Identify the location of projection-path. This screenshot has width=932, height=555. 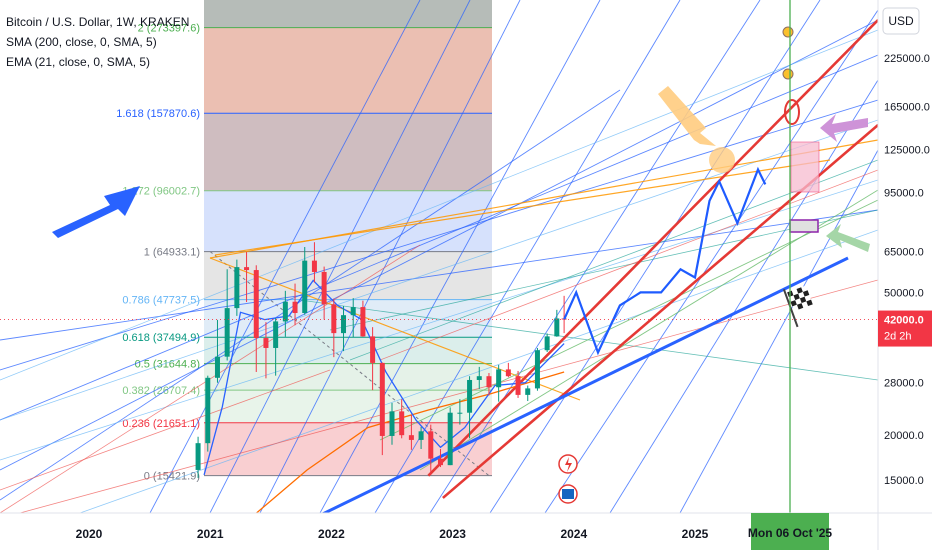
(665, 261).